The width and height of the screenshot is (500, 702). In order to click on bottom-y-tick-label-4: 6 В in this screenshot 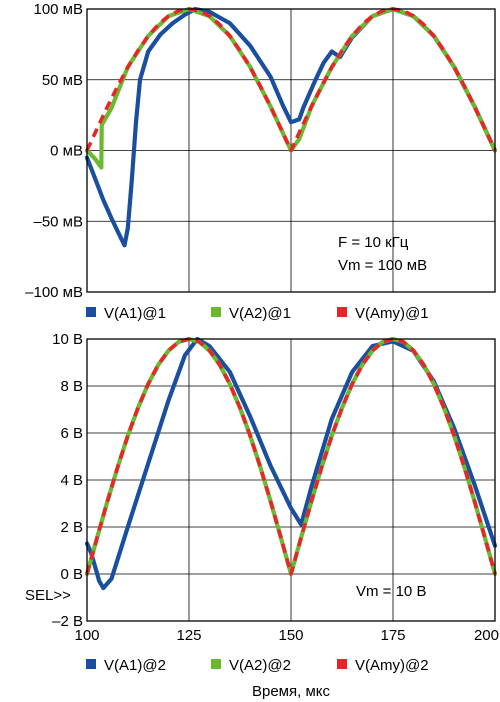, I will do `click(71, 433)`.